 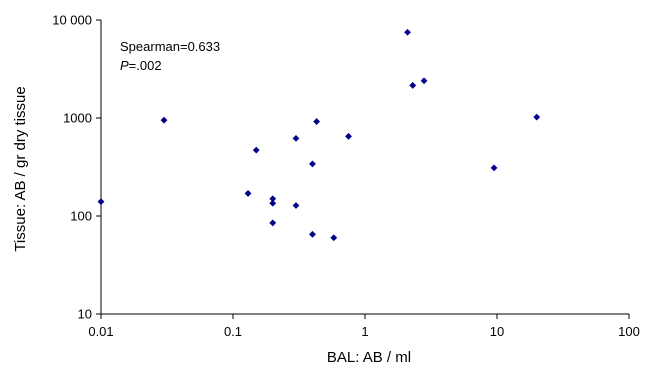 I want to click on x-tick-label: 1, so click(x=364, y=331).